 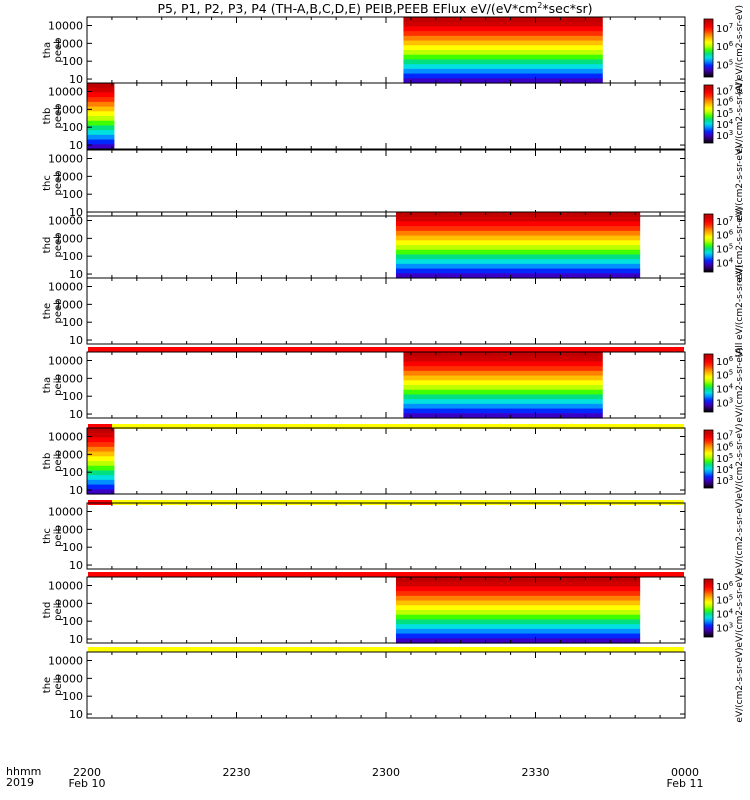 I want to click on colorbar-unit-label: (Al eV/(cm2-s-sr-eV), so click(x=740, y=50).